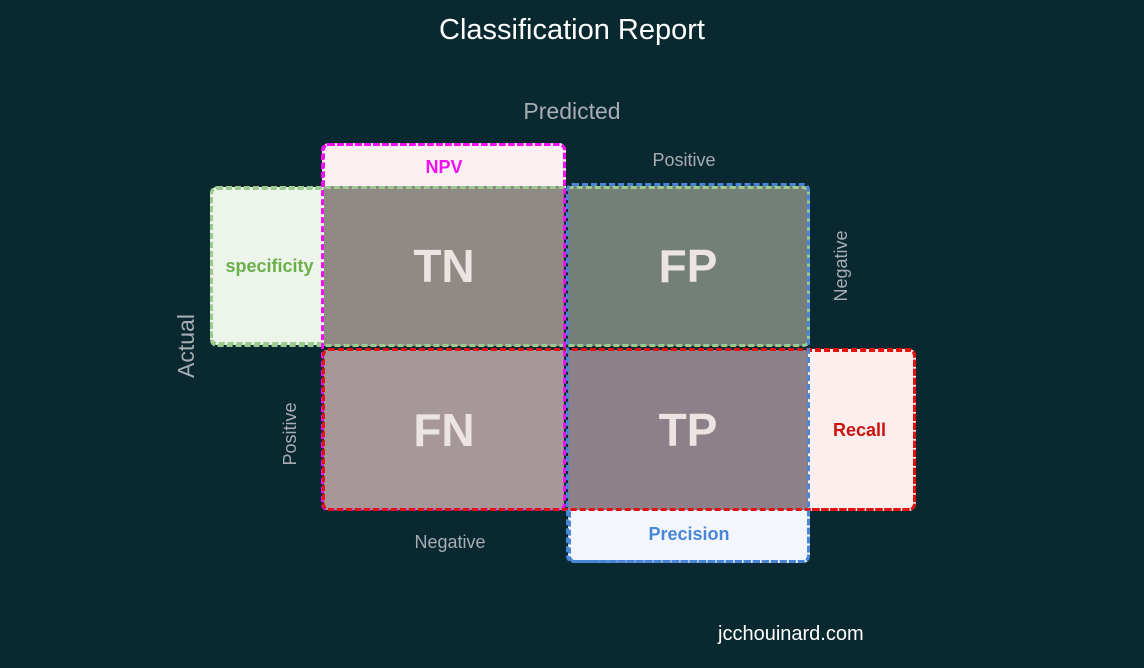  I want to click on actual-negative-label: Negative, so click(841, 266).